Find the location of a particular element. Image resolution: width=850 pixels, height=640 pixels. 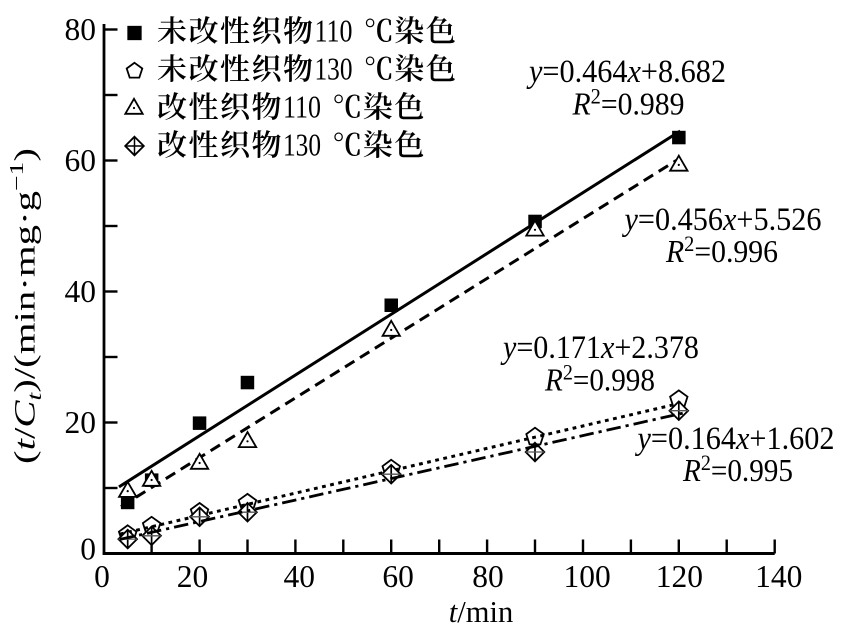

svg-text: R2=0.996 is located at coordinates (721, 250).